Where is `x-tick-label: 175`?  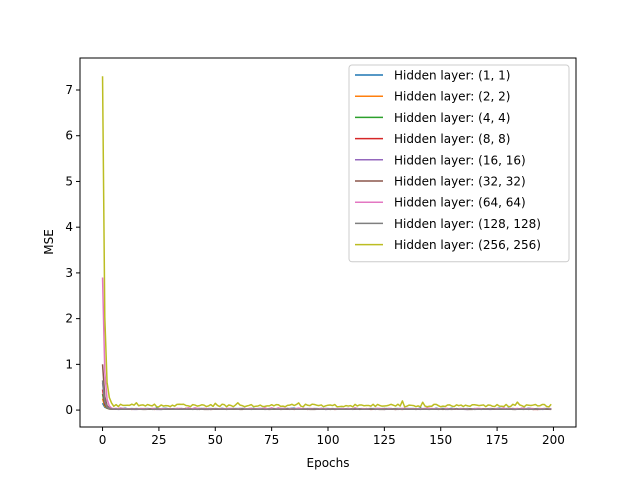
x-tick-label: 175 is located at coordinates (497, 440).